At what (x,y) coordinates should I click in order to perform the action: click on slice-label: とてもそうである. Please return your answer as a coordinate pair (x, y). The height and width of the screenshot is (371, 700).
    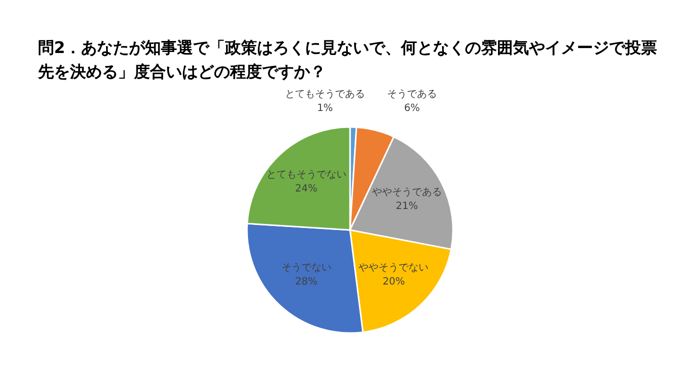
    Looking at the image, I should click on (325, 94).